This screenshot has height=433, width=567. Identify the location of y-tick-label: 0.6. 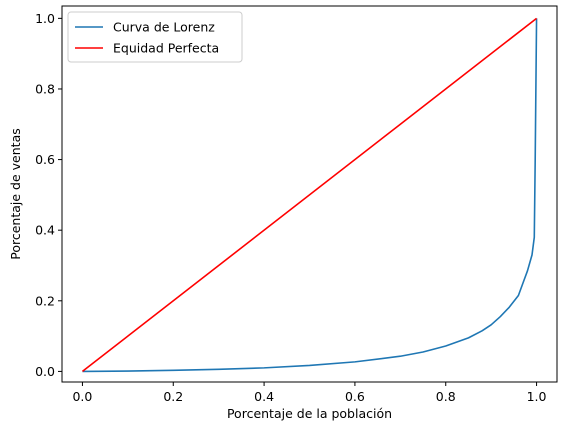
(45, 159).